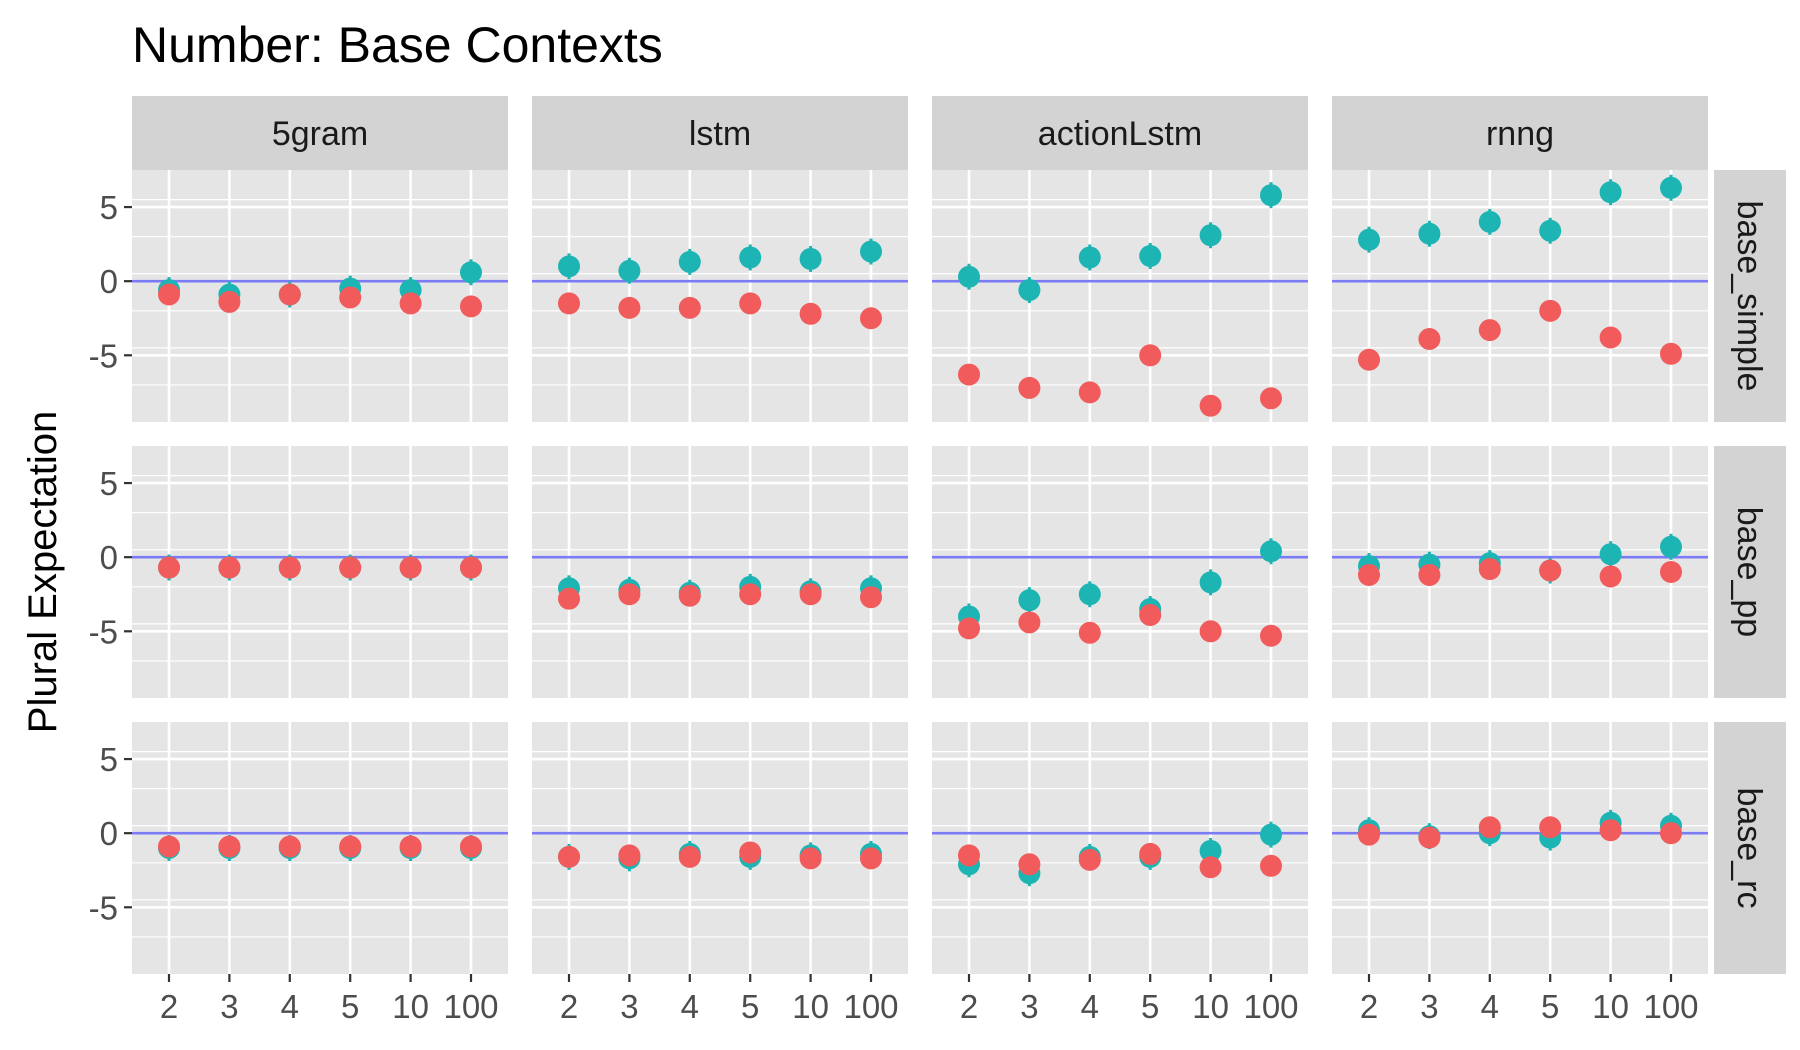 The image size is (1800, 1050). I want to click on row-strip-label-base-simple: base_simple, so click(1749, 296).